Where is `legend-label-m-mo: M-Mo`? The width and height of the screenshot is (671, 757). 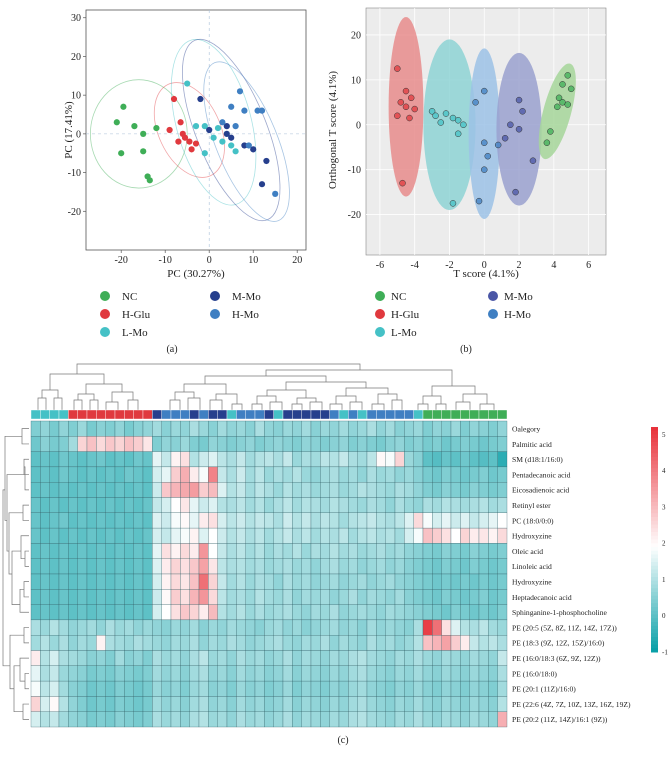 legend-label-m-mo: M-Mo is located at coordinates (518, 297).